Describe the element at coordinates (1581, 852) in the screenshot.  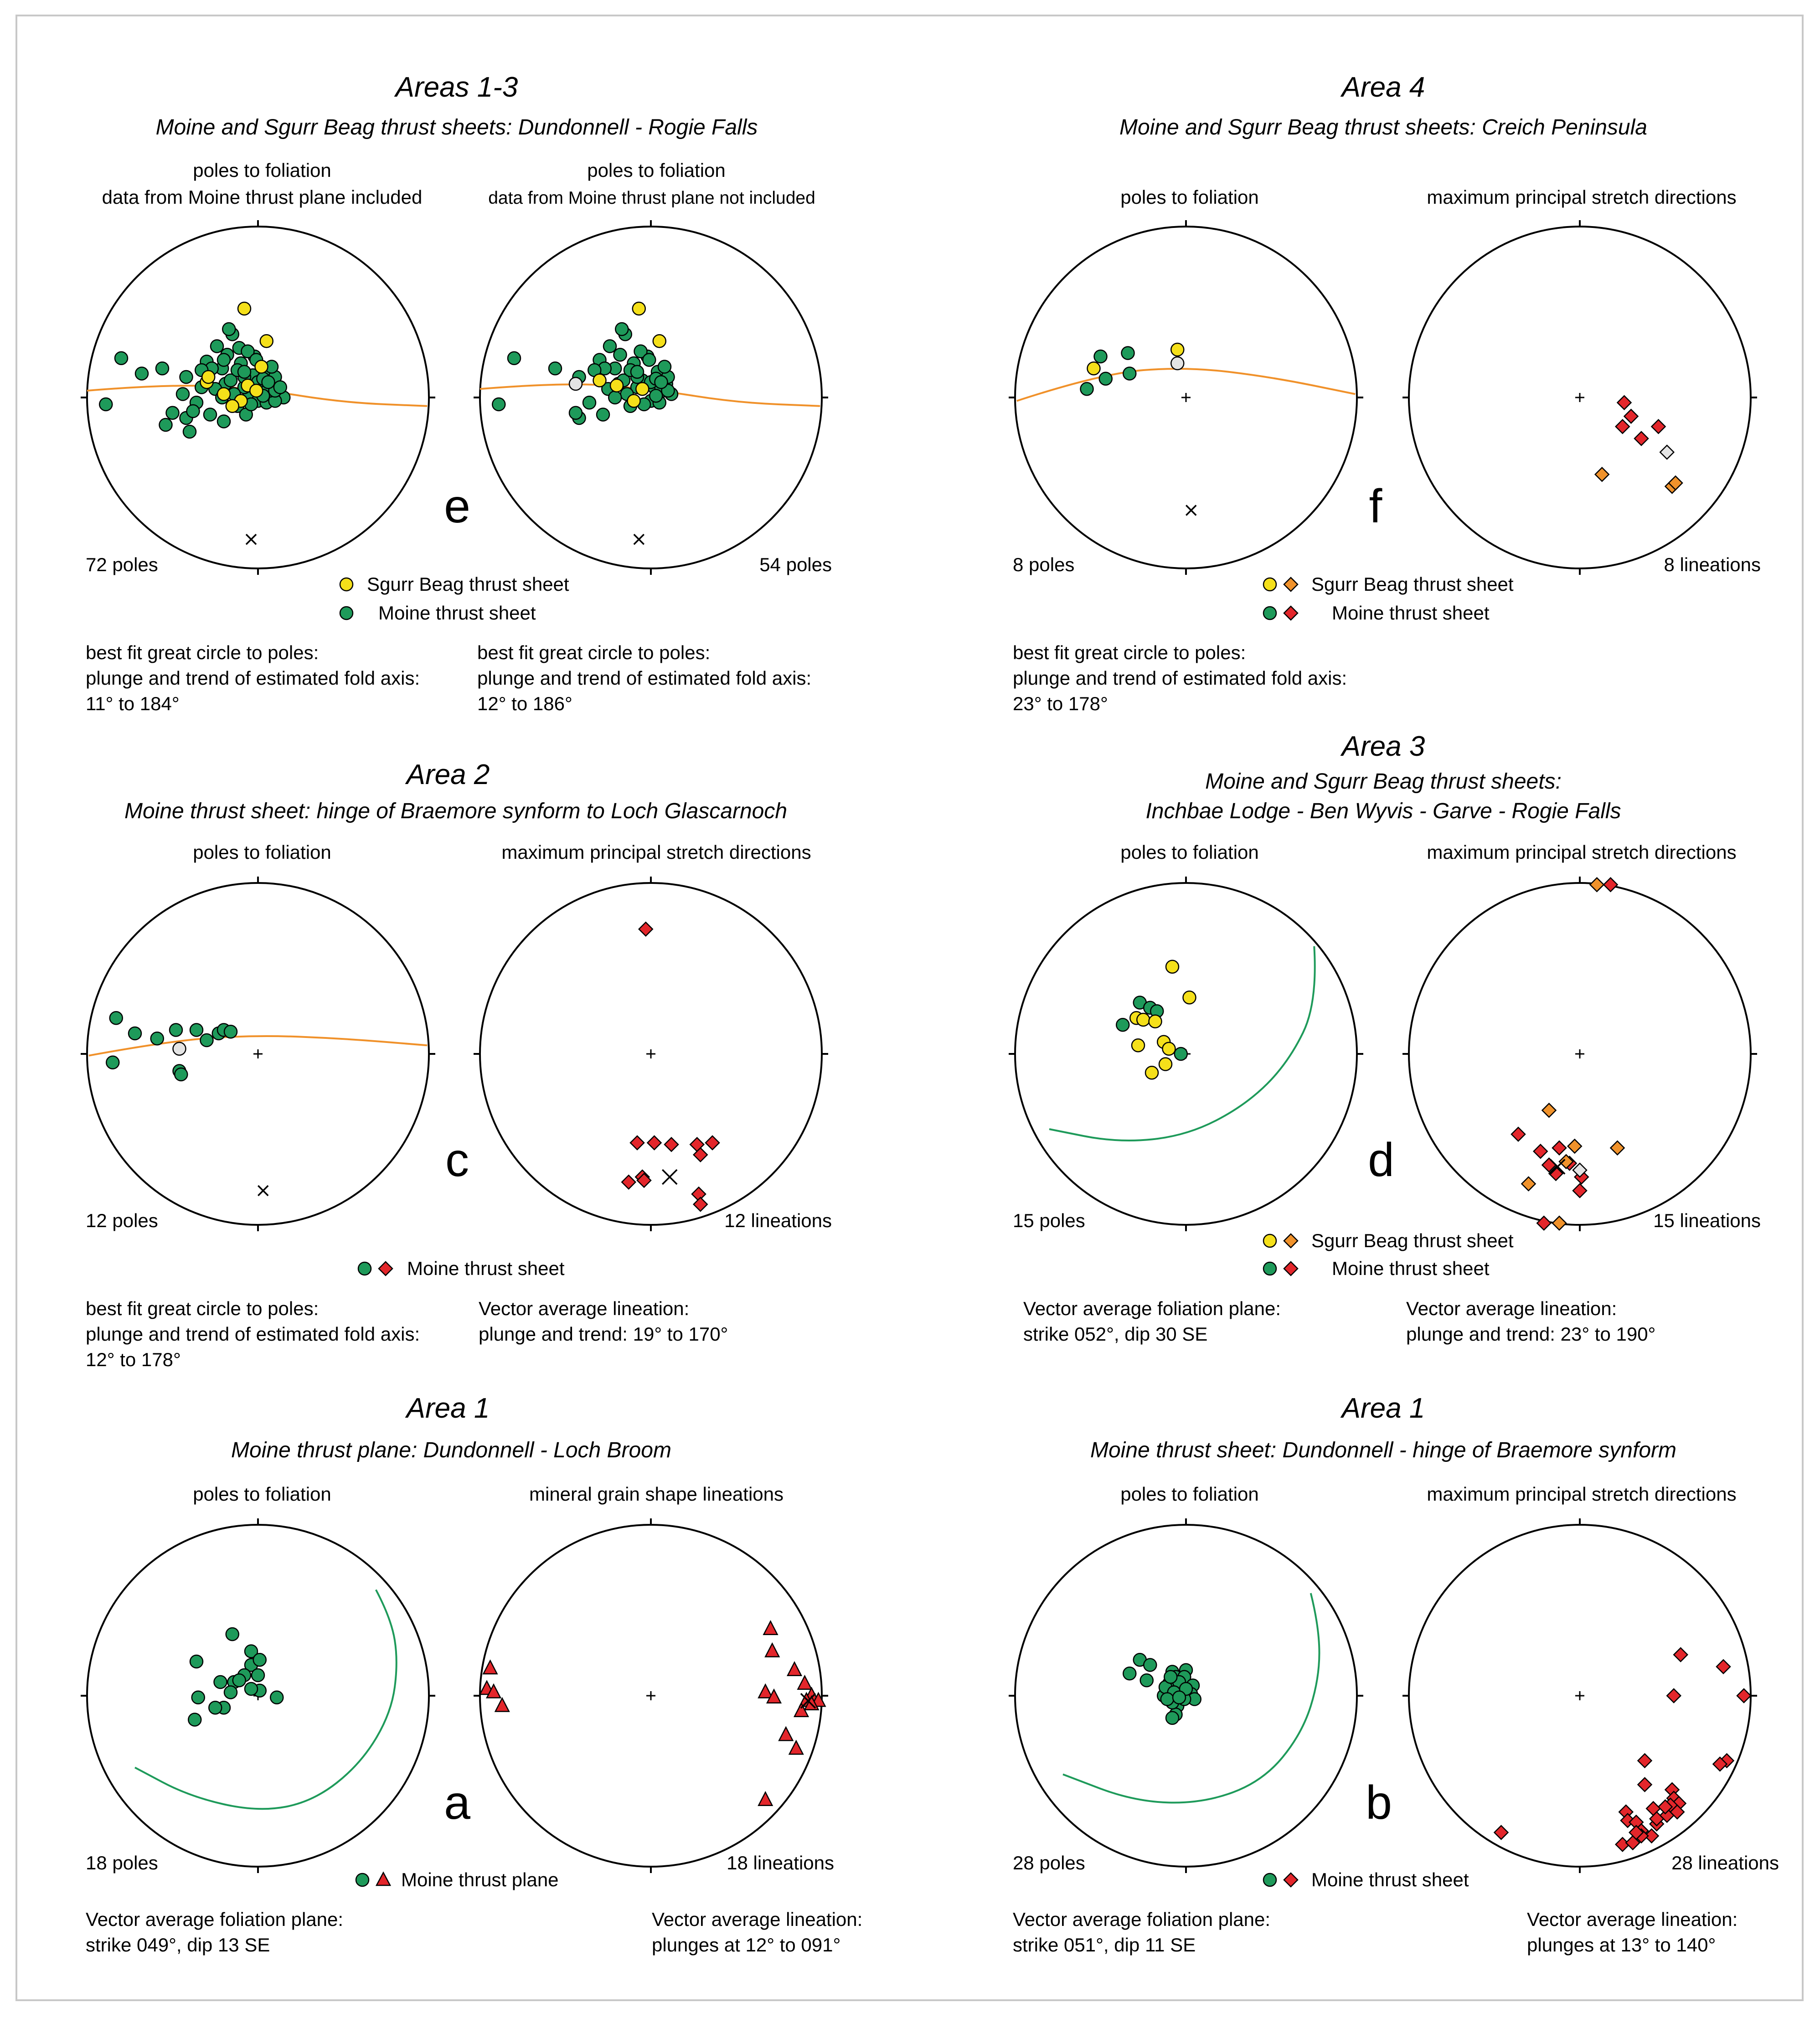
I see `net-d2-heading: maximum principal stretch directions` at that location.